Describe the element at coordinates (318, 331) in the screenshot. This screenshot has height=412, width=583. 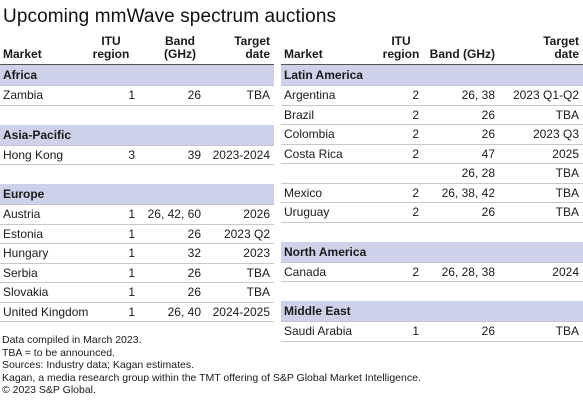
I see `cell-market: Saudi Arabia` at that location.